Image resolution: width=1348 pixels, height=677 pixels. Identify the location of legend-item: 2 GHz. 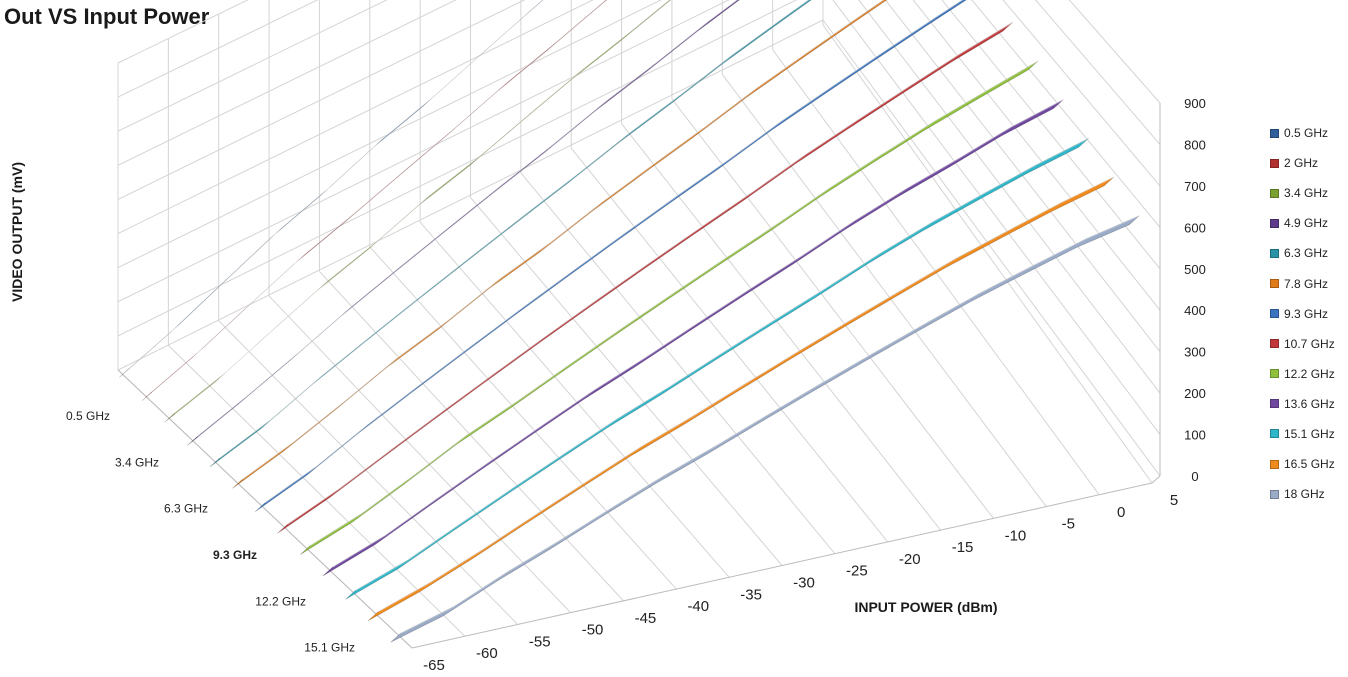
(1302, 163).